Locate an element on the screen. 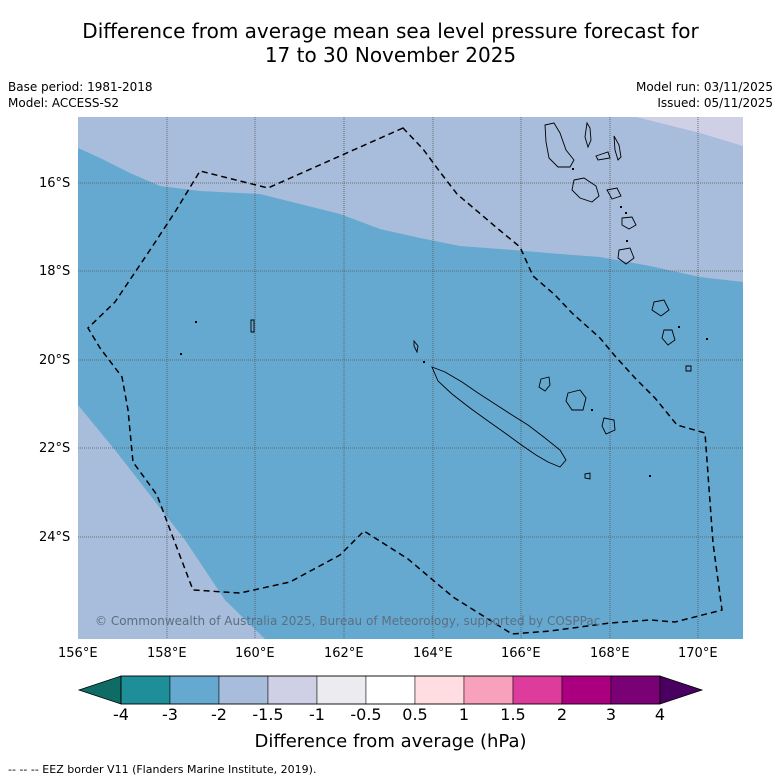  colorbar-tick-label: 2 is located at coordinates (562, 714).